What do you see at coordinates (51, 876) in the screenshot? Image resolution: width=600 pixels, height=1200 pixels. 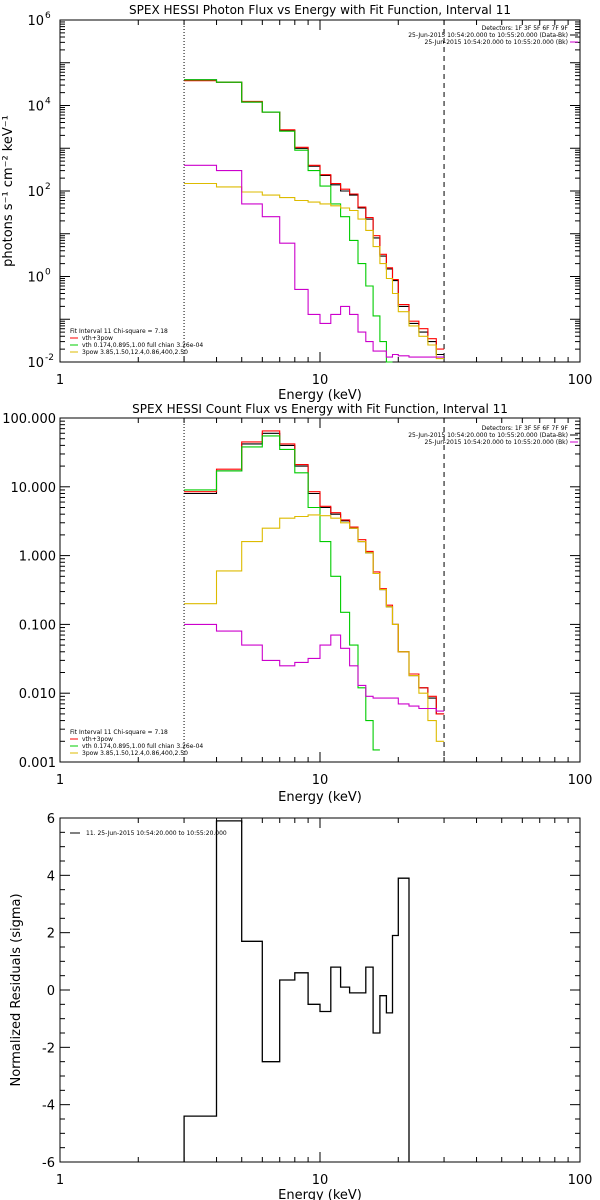 I see `panel3-ytick-label: 4` at bounding box center [51, 876].